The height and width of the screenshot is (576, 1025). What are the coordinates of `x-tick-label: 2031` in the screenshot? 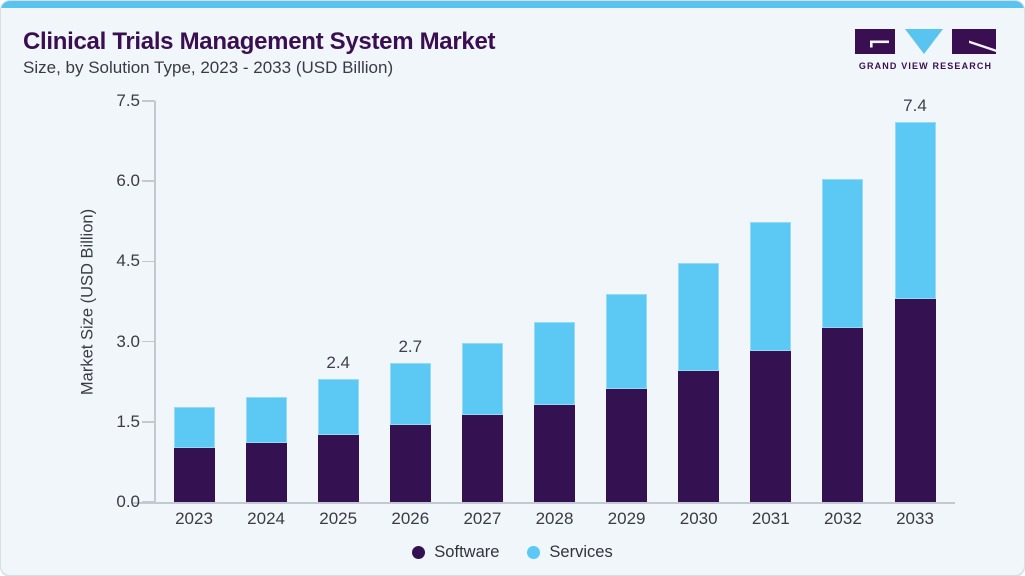 It's located at (770, 518).